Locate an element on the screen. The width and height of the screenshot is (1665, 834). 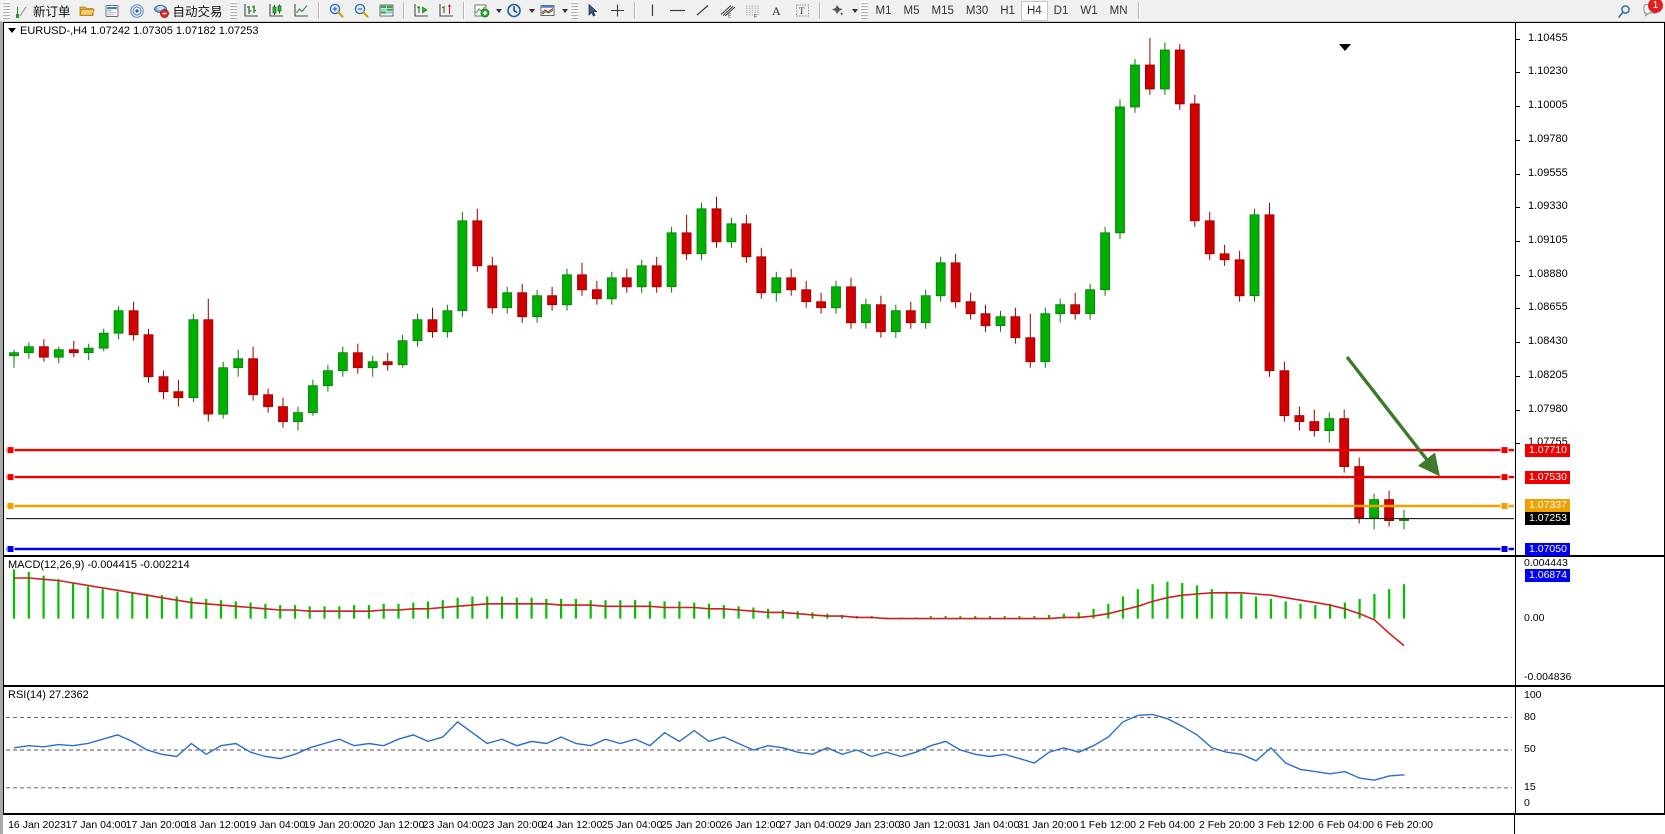
zoom-out-button is located at coordinates (361, 11).